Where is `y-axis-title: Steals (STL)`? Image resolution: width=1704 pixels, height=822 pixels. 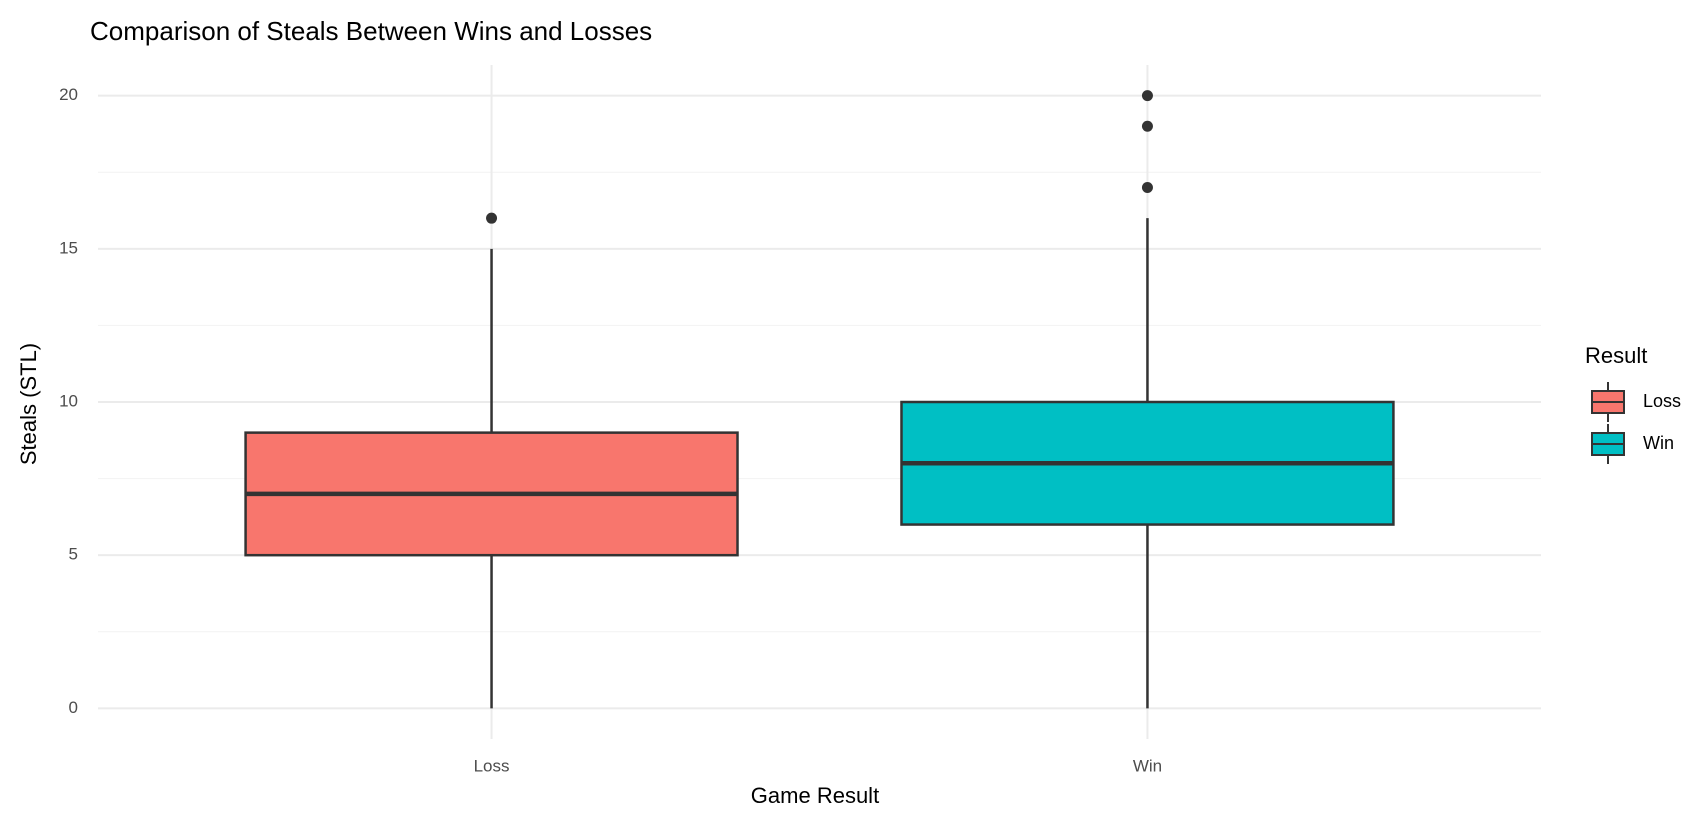
y-axis-title: Steals (STL) is located at coordinates (28, 404).